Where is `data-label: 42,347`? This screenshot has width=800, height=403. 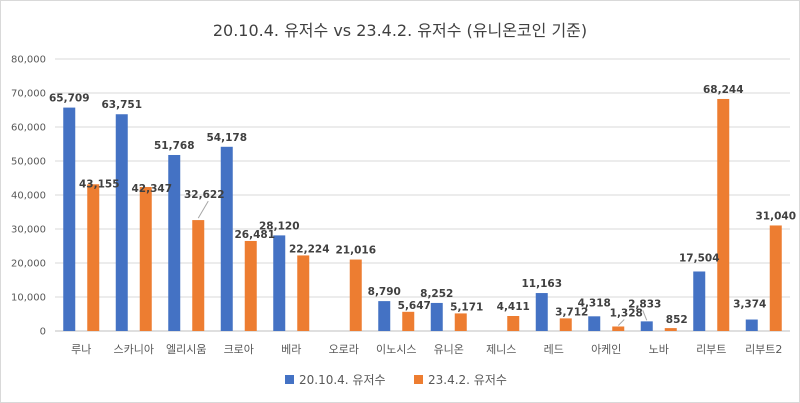
data-label: 42,347 is located at coordinates (151, 189).